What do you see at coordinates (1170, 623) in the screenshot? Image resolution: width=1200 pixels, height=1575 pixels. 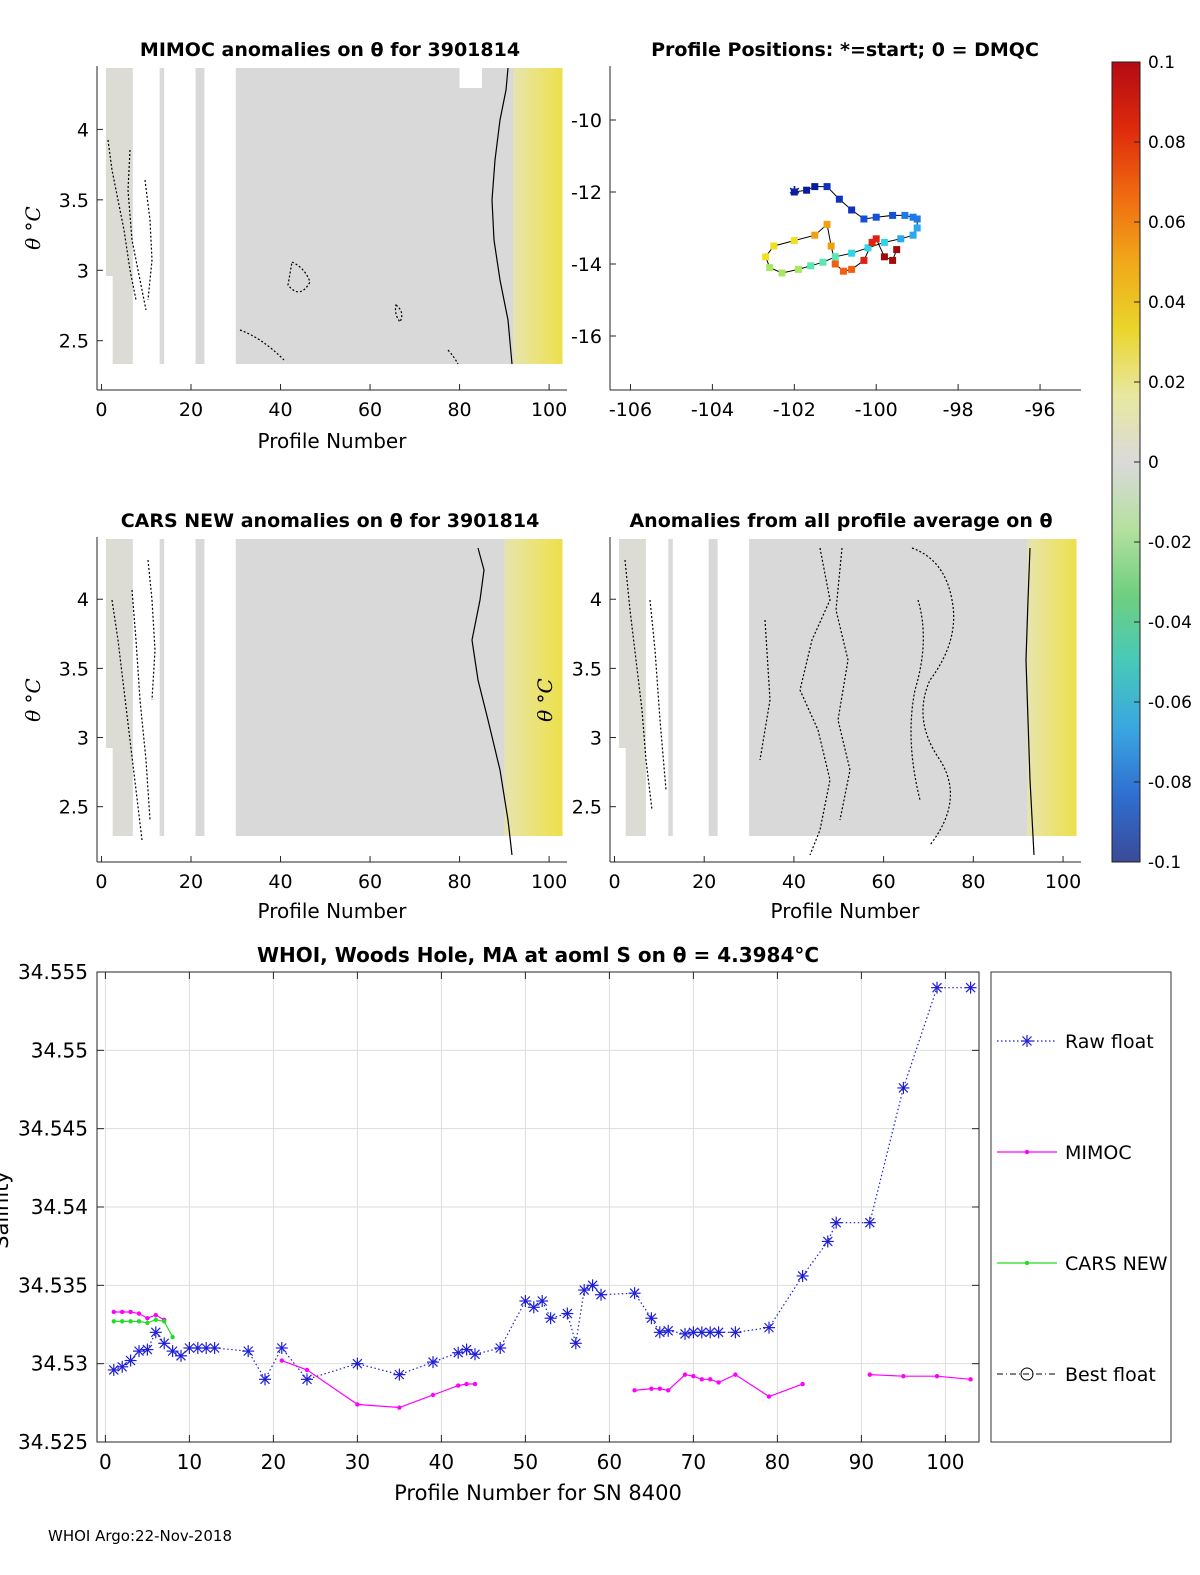 I see `colorbar-tick-label: -0.04` at bounding box center [1170, 623].